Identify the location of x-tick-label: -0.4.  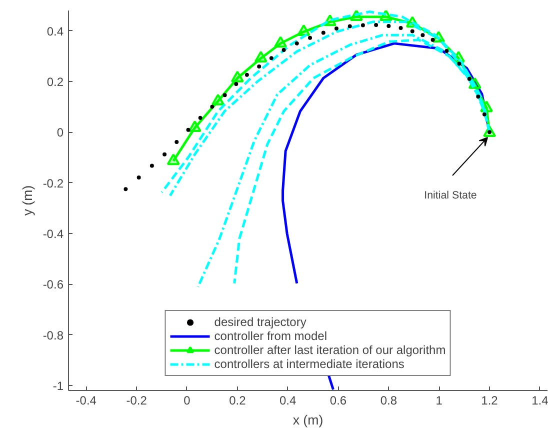
(86, 401).